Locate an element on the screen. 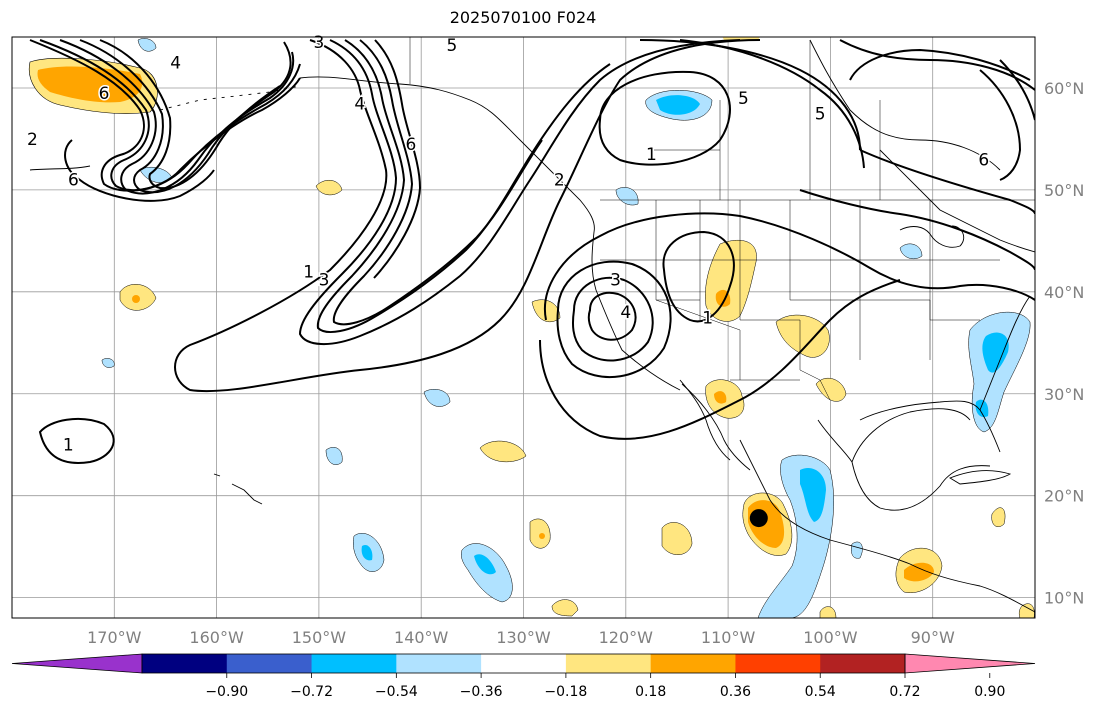 Image resolution: width=1105 pixels, height=712 pixels. lon-tick-label: 90°W is located at coordinates (933, 637).